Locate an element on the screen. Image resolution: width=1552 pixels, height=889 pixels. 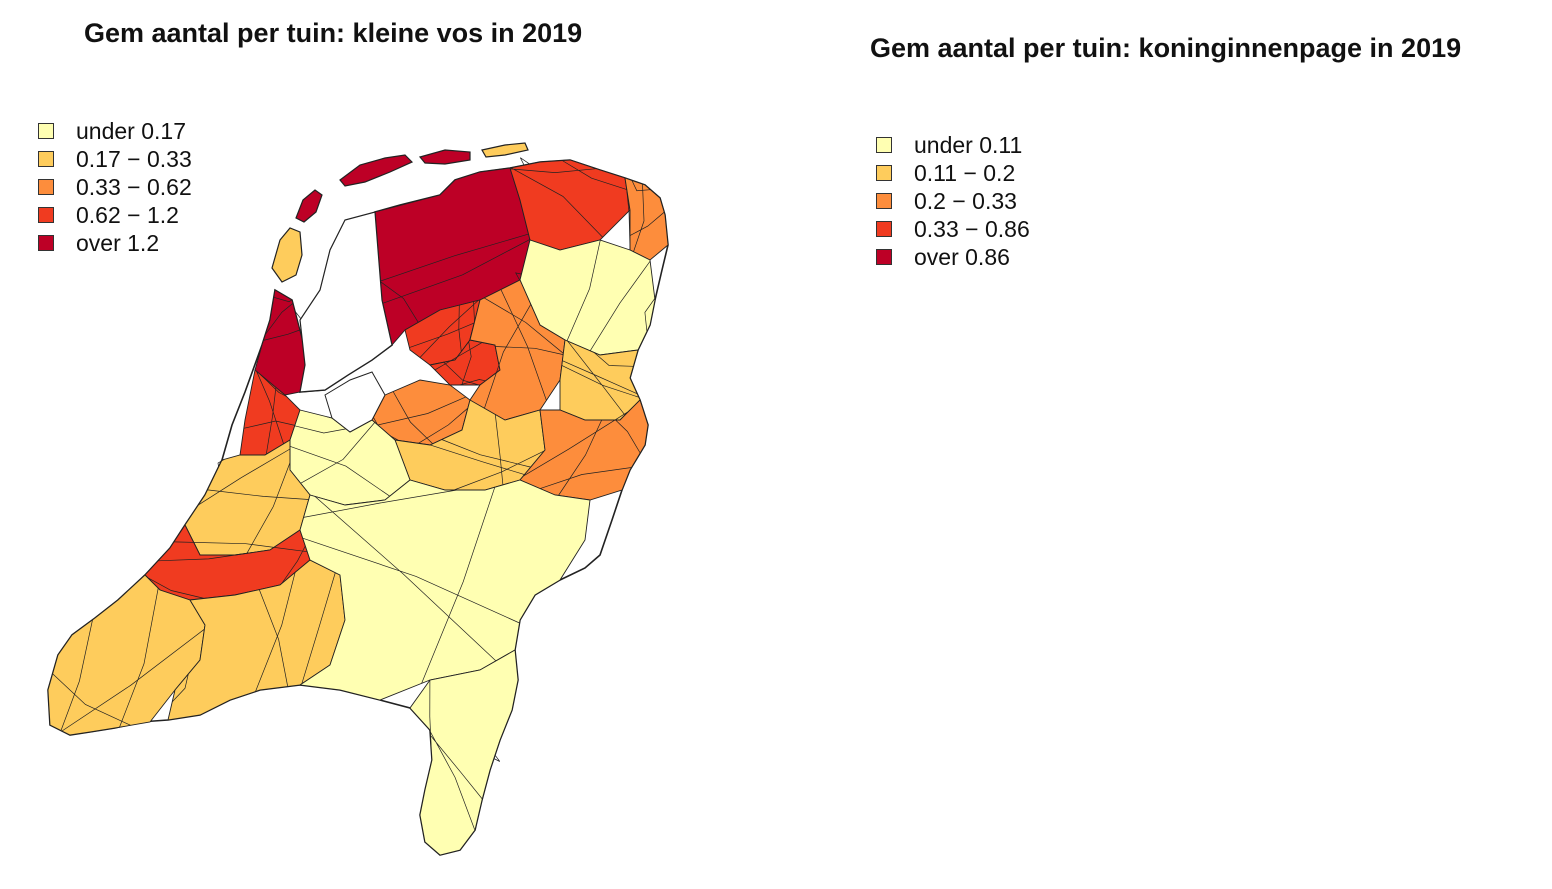
markermeer-water is located at coordinates (355, 402).